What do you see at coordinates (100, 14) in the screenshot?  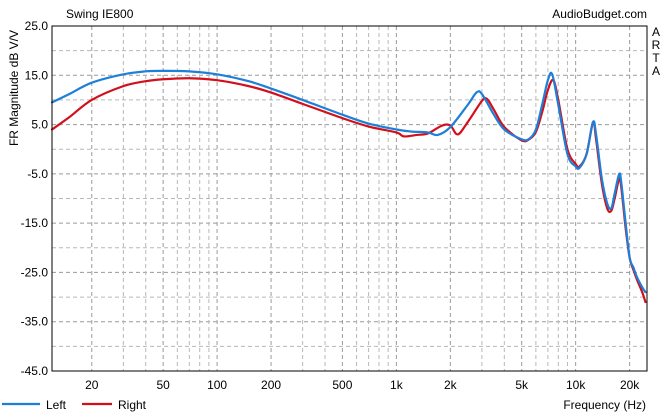 I see `chart-title: Swing IE800` at bounding box center [100, 14].